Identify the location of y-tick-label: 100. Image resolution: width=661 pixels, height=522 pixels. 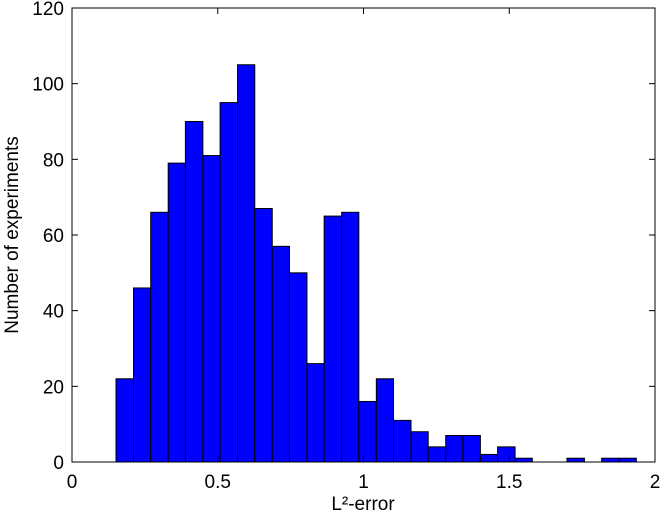
(48, 85).